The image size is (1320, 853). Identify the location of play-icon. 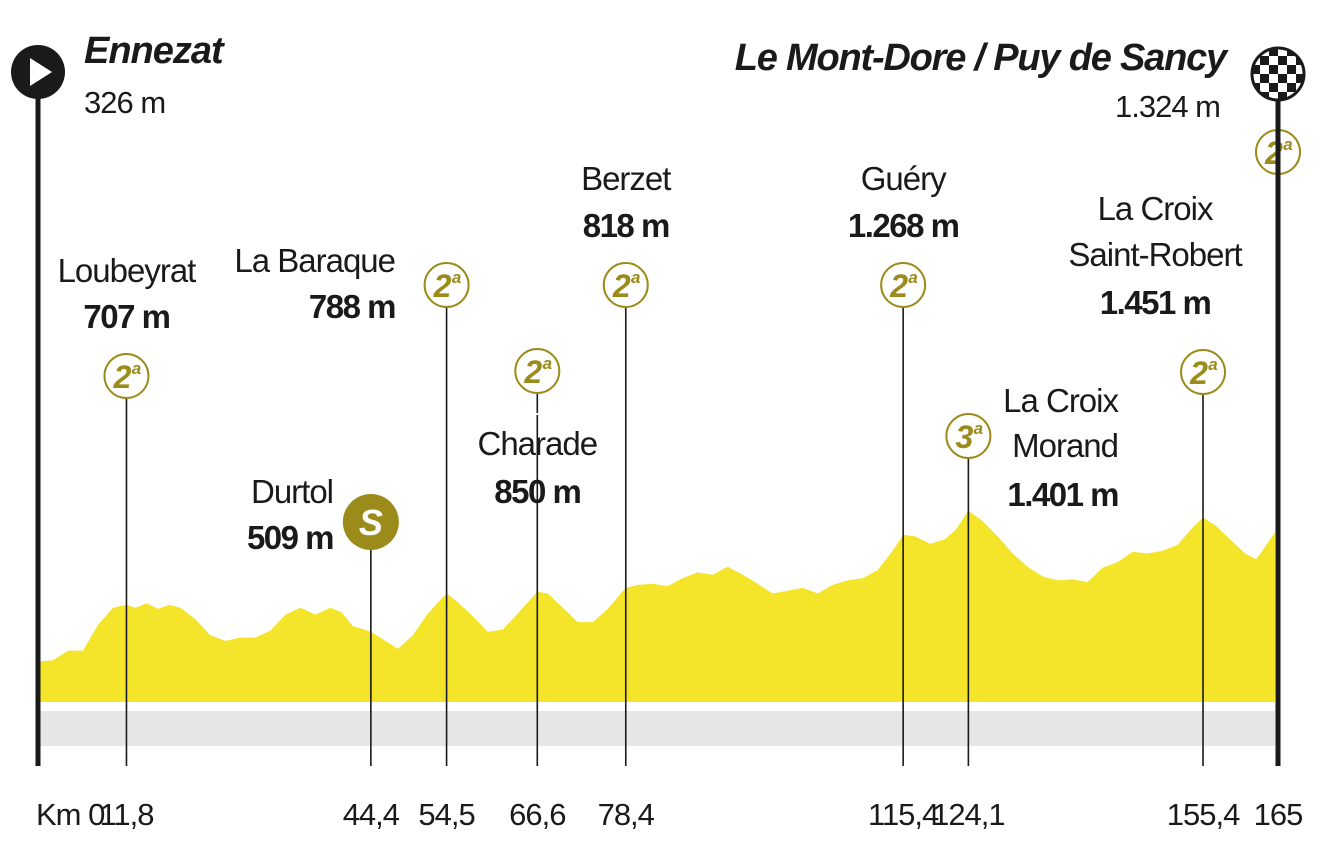
(41, 72).